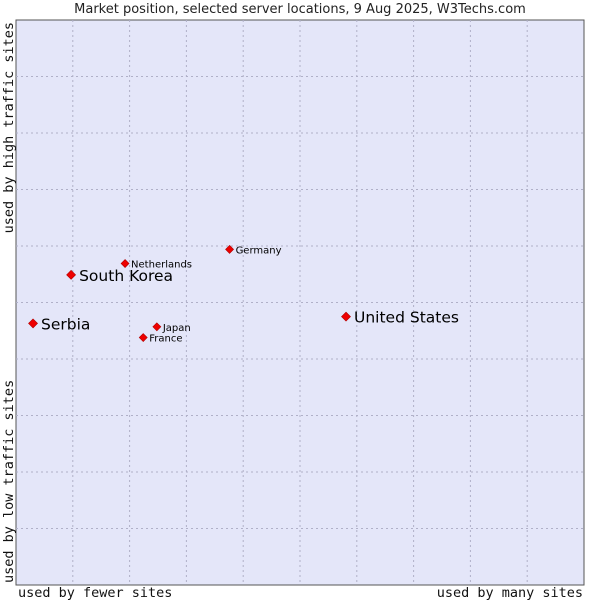 This screenshot has width=600, height=600. I want to click on point-germany, so click(229, 249).